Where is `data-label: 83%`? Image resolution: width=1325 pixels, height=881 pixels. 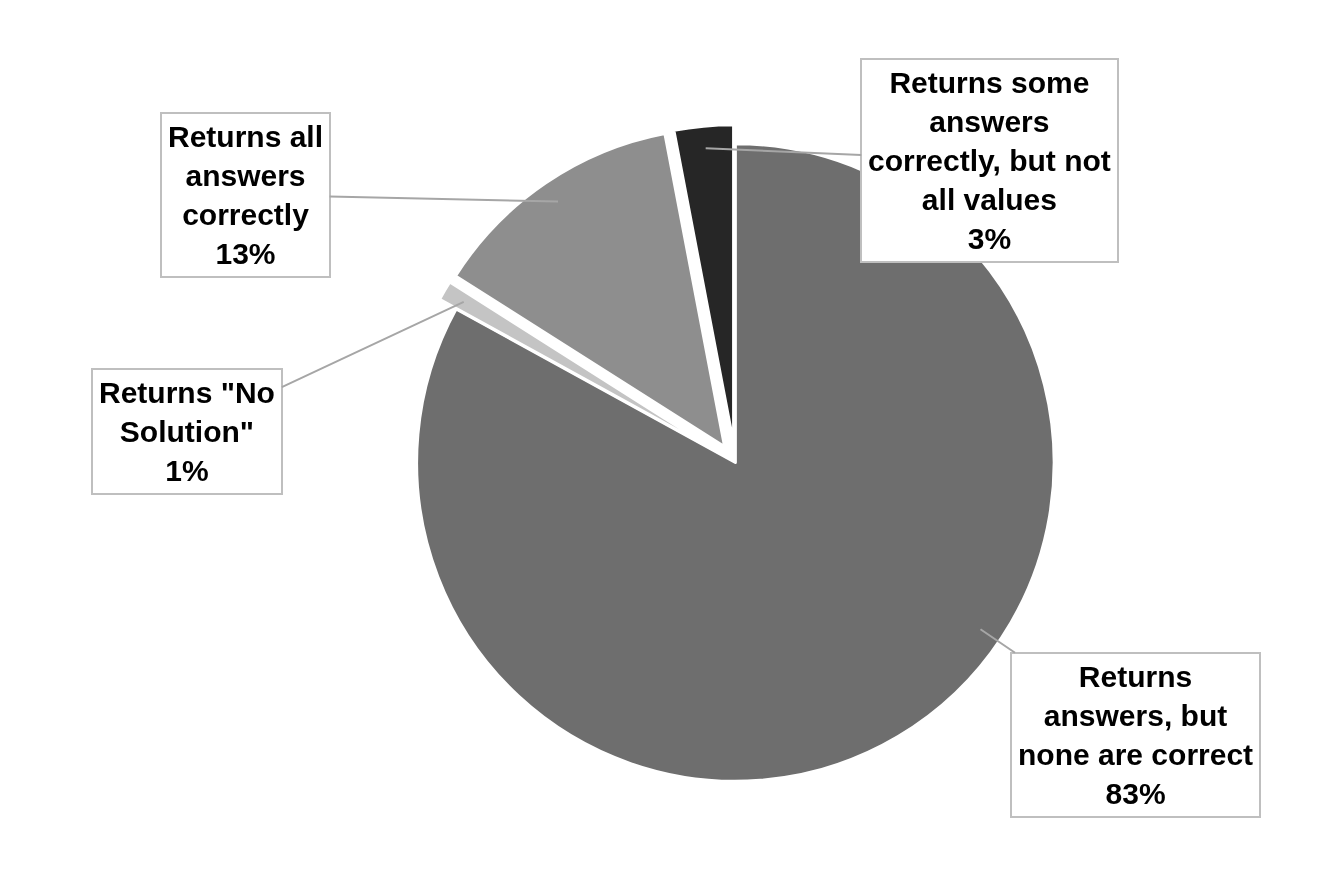
data-label: 83% is located at coordinates (1135, 793).